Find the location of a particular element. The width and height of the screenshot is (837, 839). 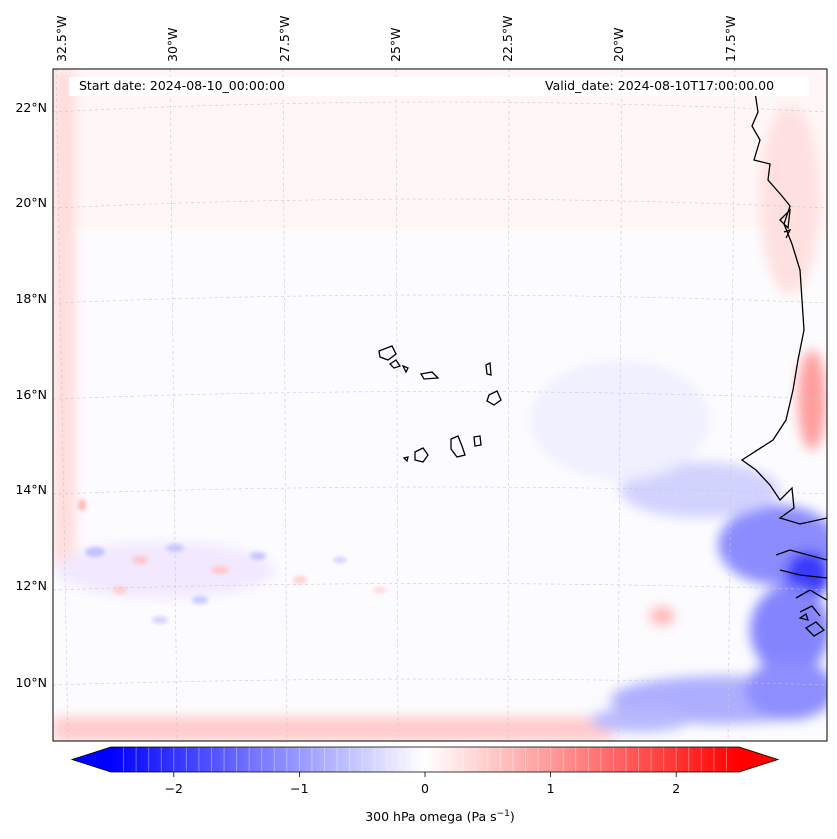

lat-label-22n: 22°N is located at coordinates (31, 107).